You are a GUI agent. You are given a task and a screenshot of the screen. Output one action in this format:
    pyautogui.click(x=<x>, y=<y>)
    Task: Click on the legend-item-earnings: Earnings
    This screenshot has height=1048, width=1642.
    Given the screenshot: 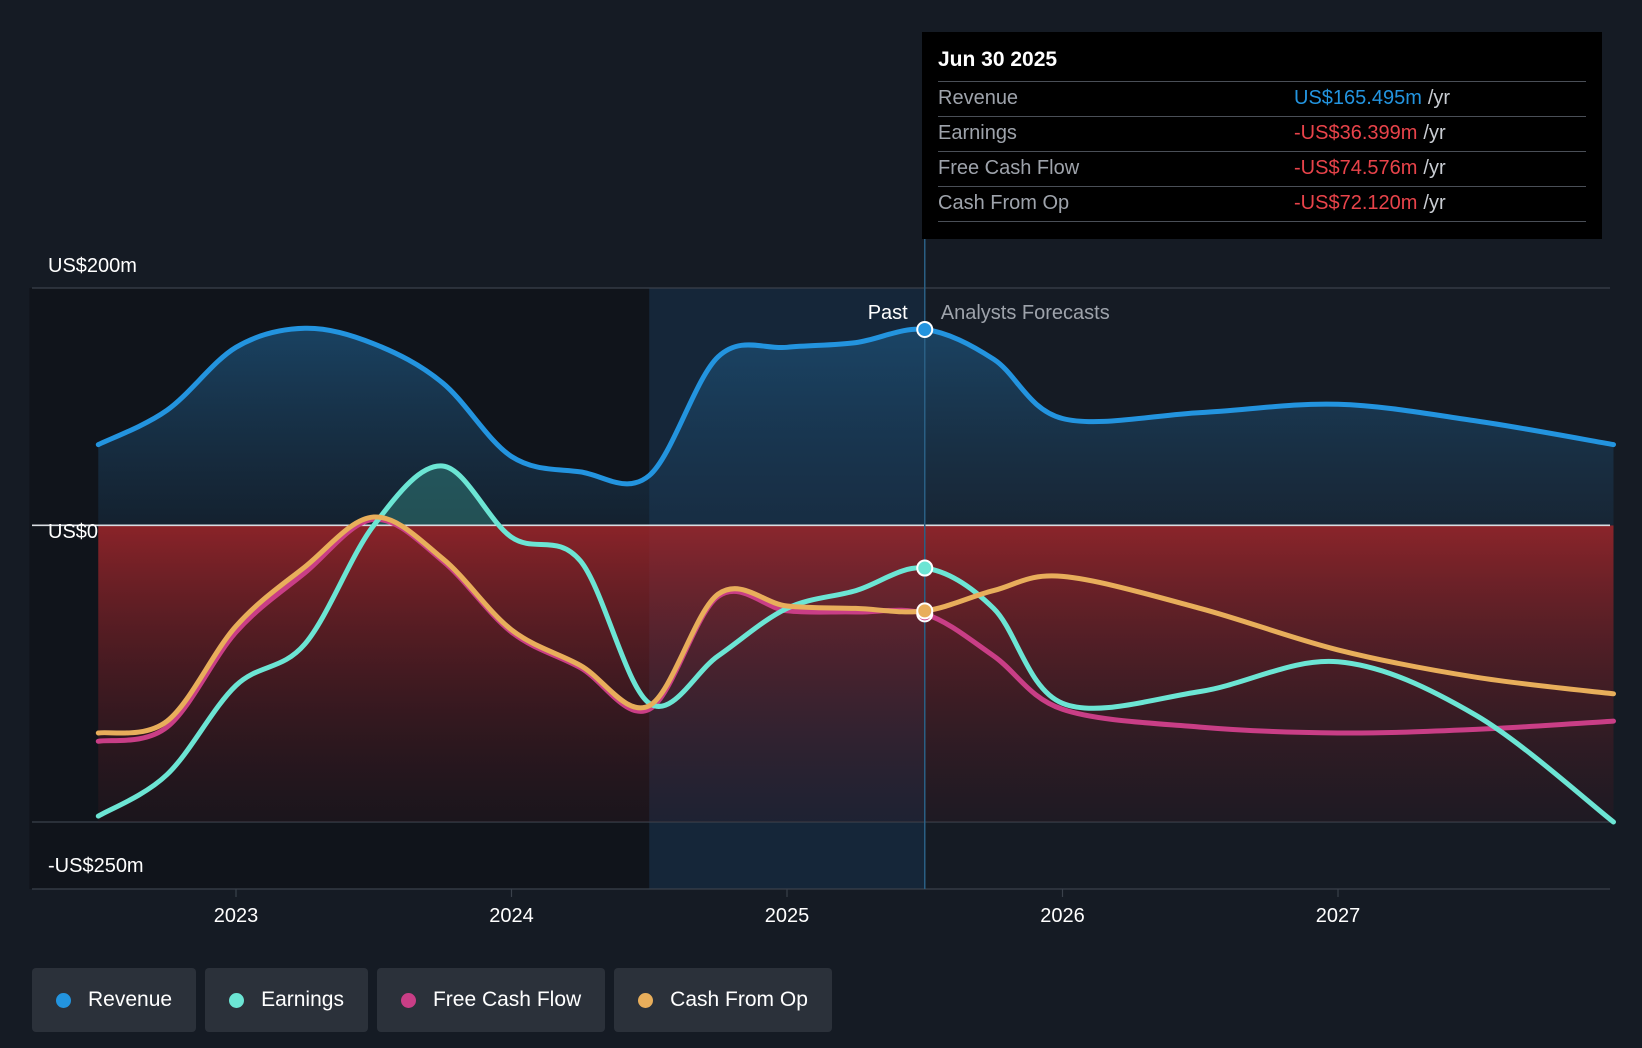 What is the action you would take?
    pyautogui.click(x=286, y=1000)
    